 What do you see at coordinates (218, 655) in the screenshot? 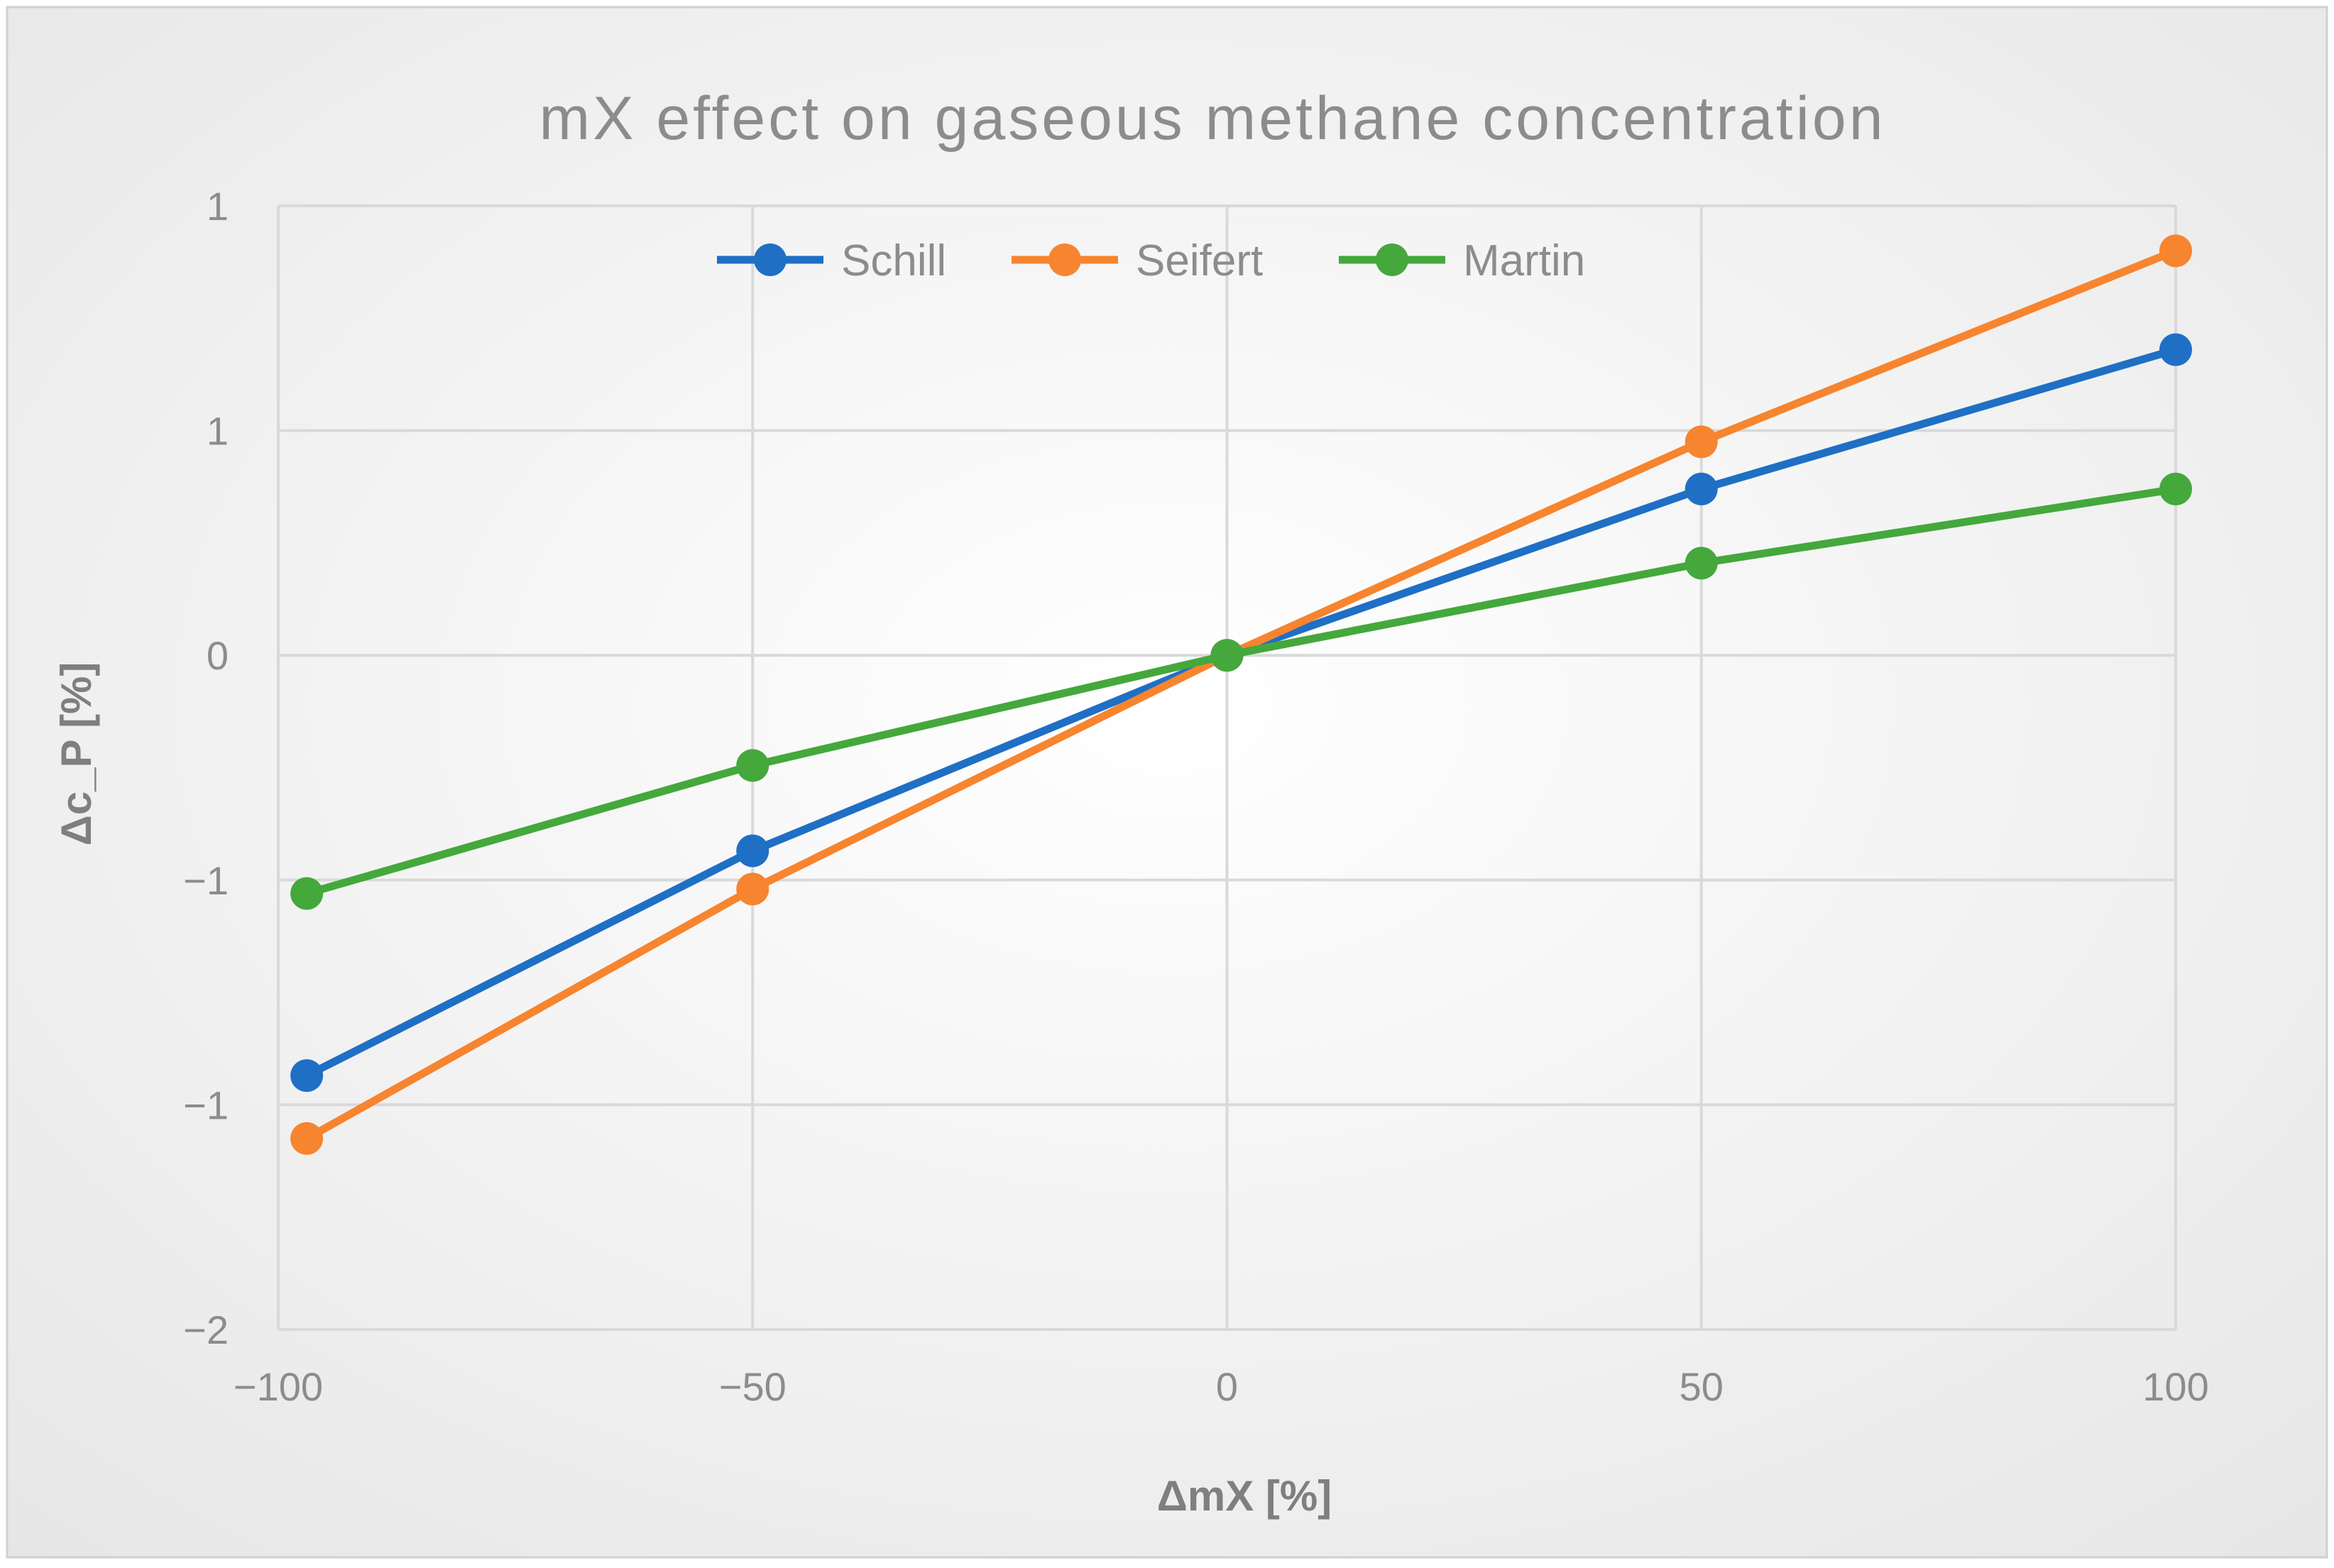
I see `y-tick-label: 0` at bounding box center [218, 655].